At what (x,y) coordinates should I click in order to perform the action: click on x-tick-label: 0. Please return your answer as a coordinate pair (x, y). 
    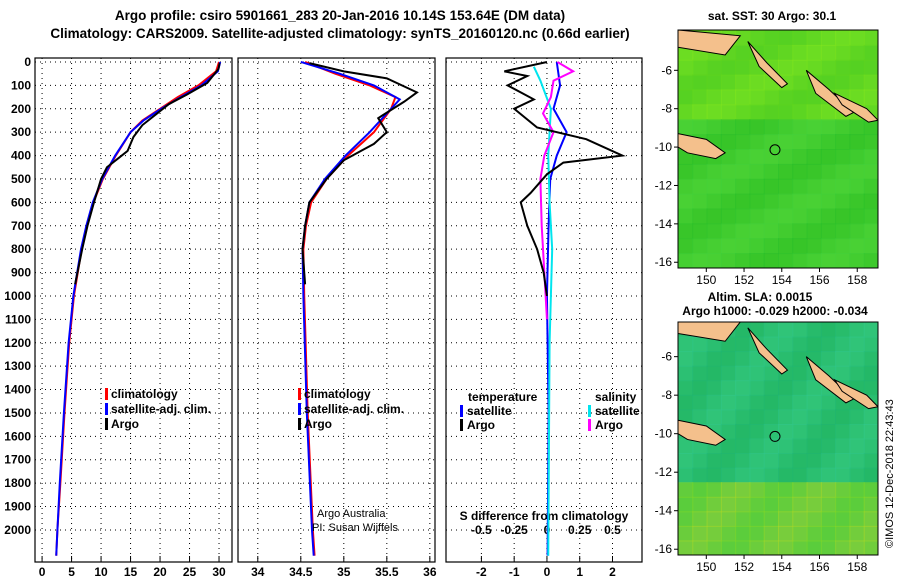
    Looking at the image, I should click on (42, 572).